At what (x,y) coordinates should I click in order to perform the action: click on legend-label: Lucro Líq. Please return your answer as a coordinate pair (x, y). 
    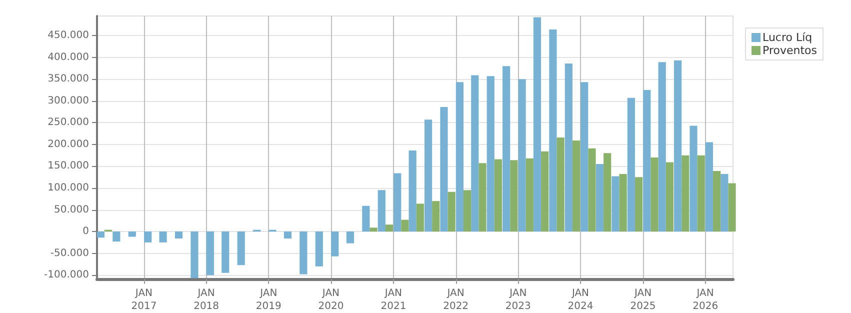
    Looking at the image, I should click on (787, 37).